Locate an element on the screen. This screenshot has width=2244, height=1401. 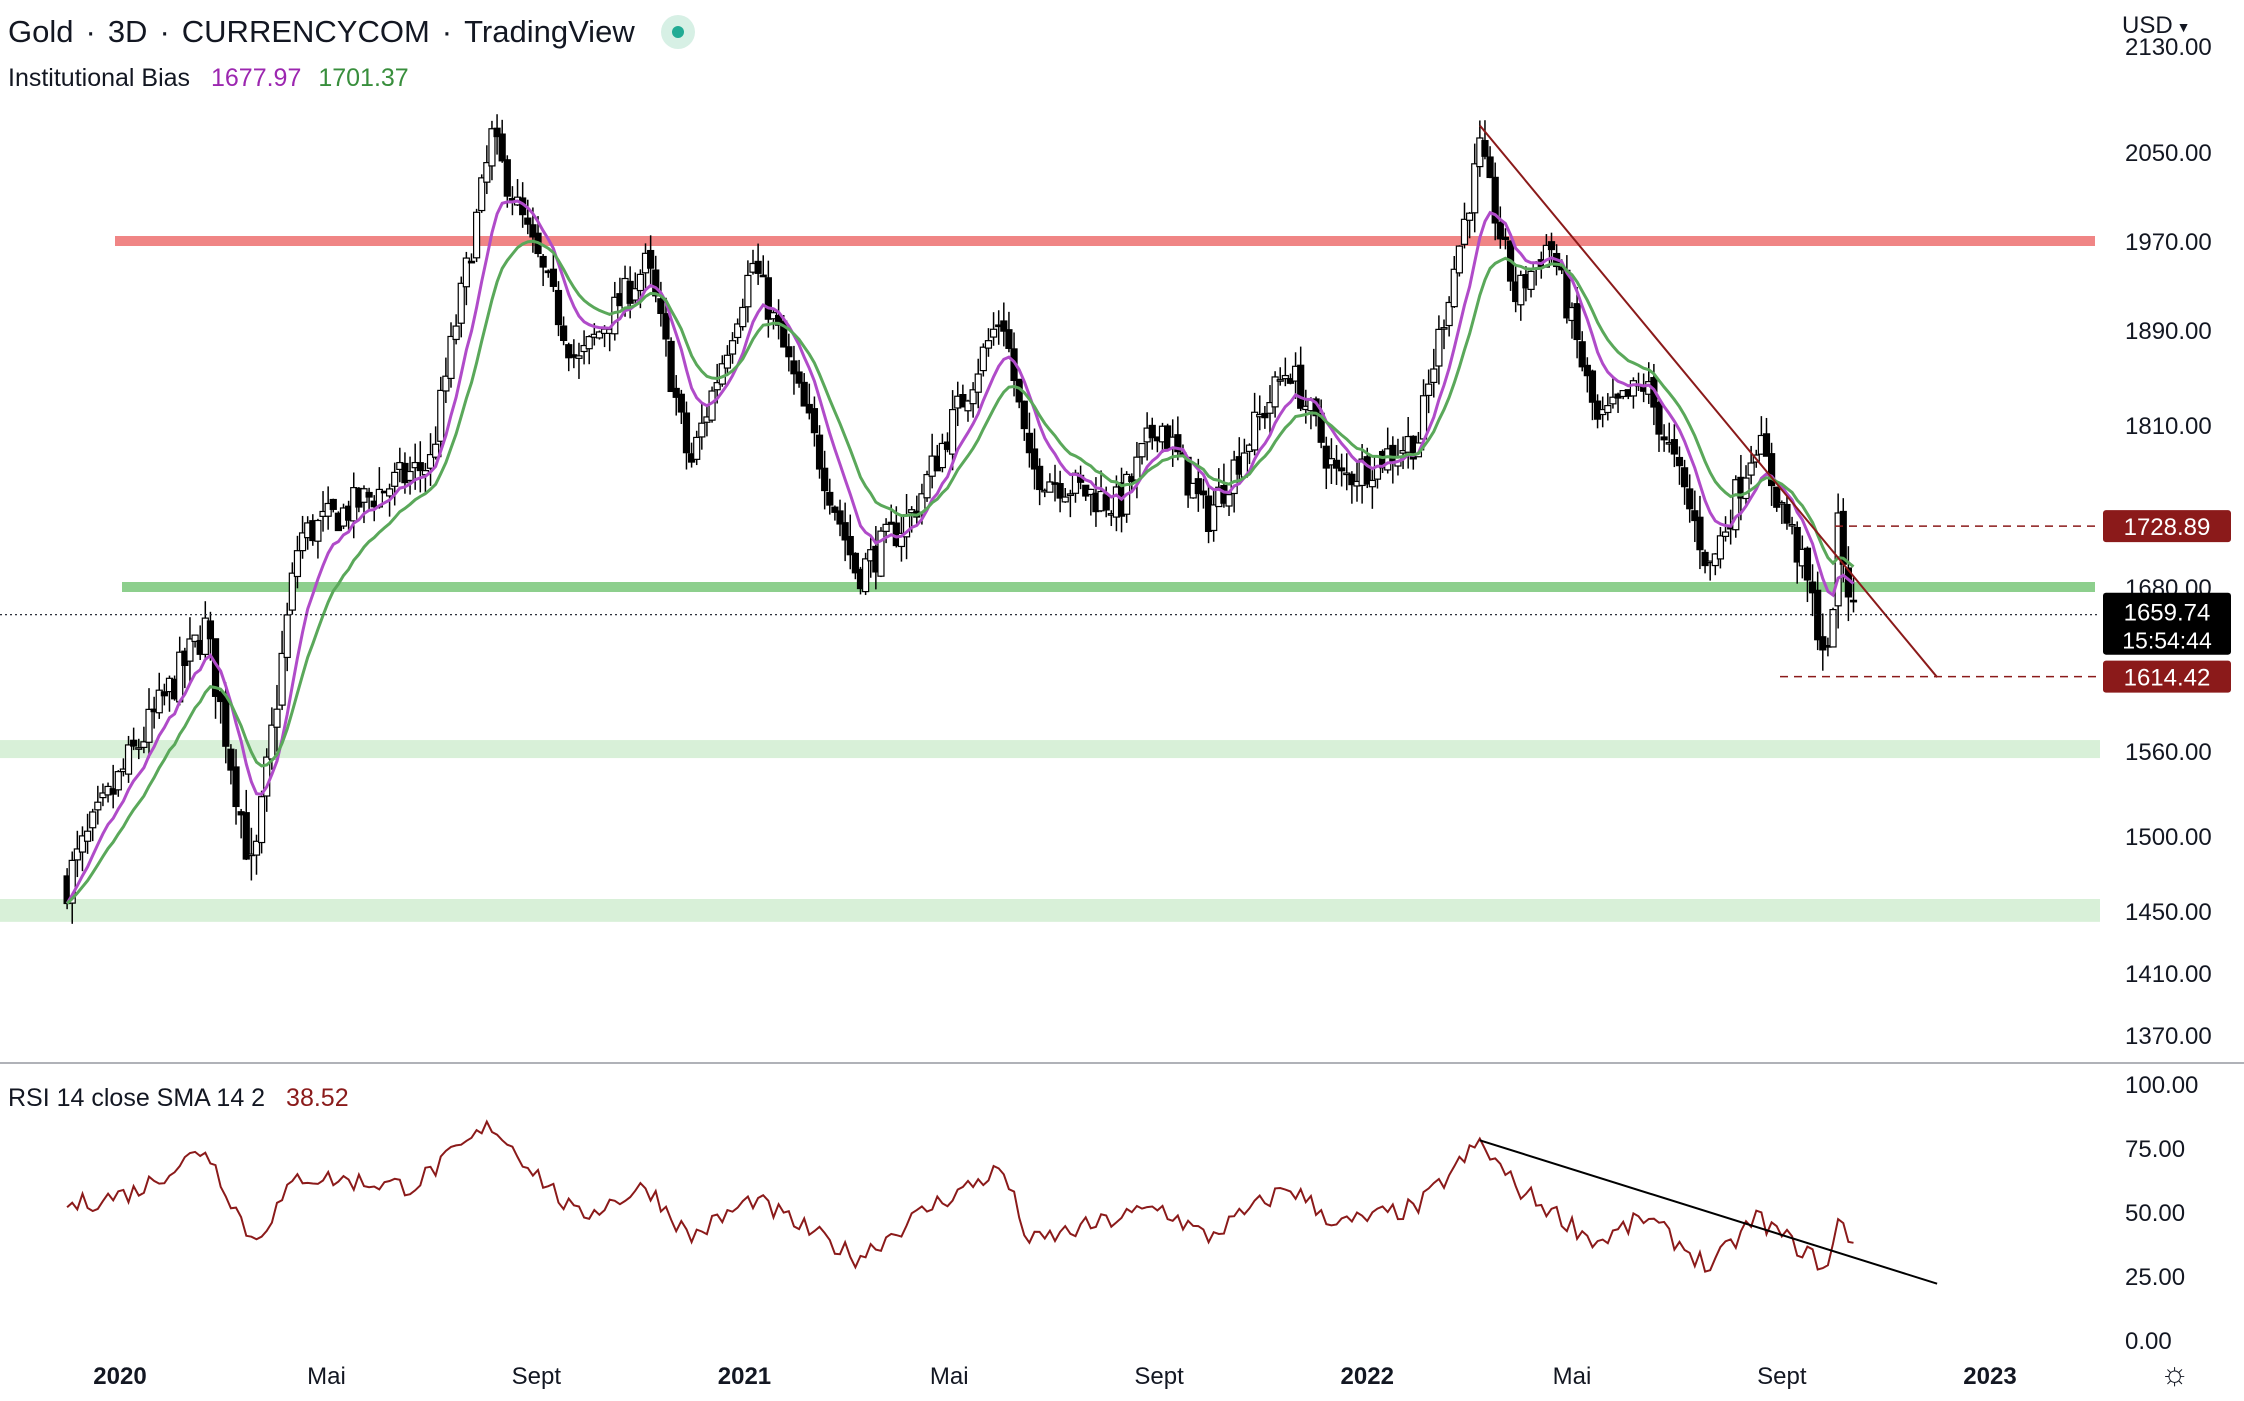
current-price-label-bg is located at coordinates (2167, 623).